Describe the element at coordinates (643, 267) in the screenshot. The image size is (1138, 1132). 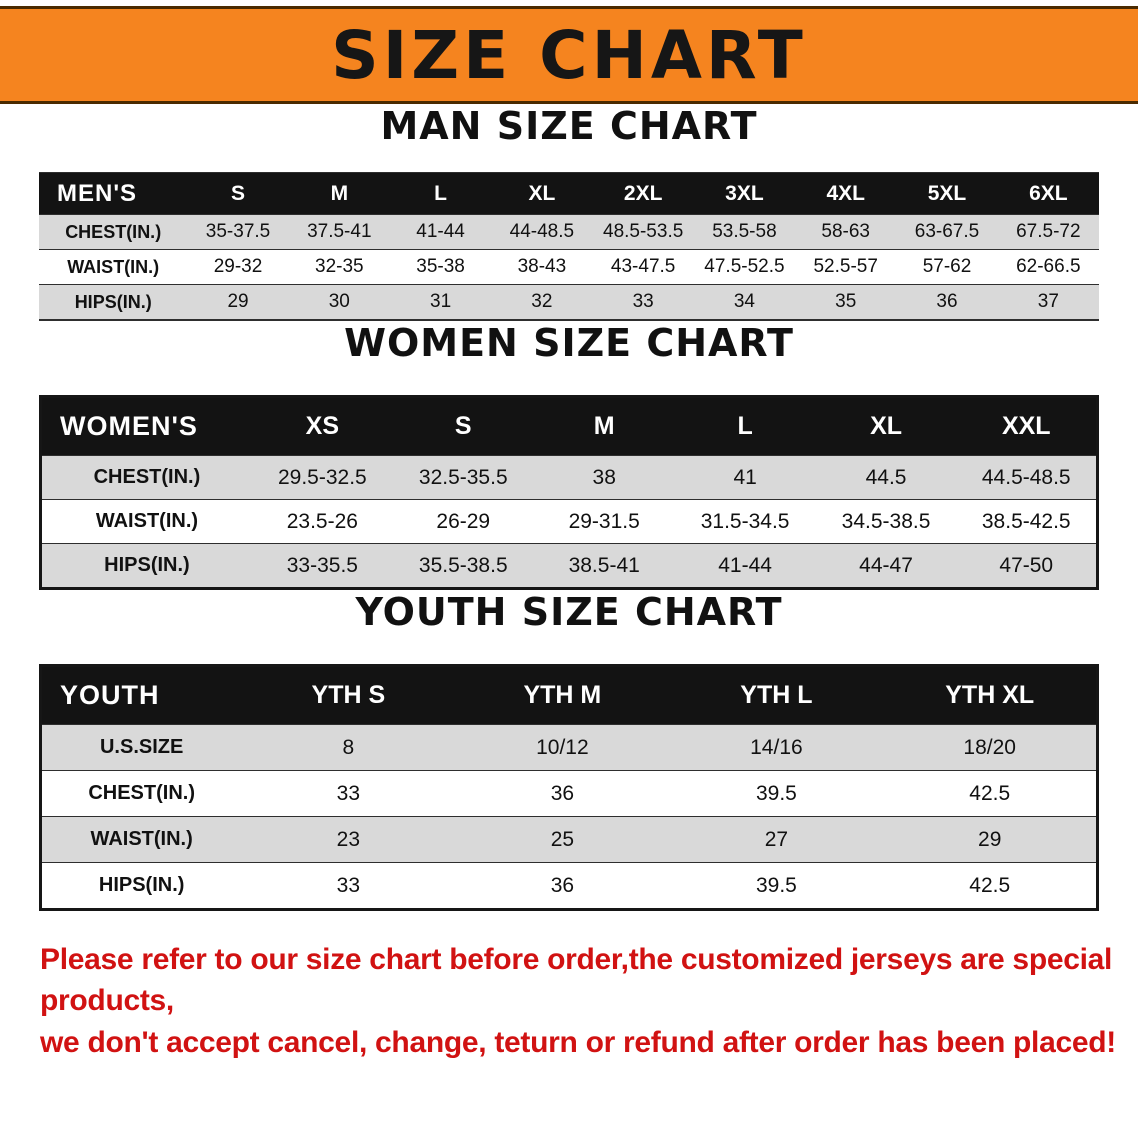
I see `size-value: 43-47.5` at that location.